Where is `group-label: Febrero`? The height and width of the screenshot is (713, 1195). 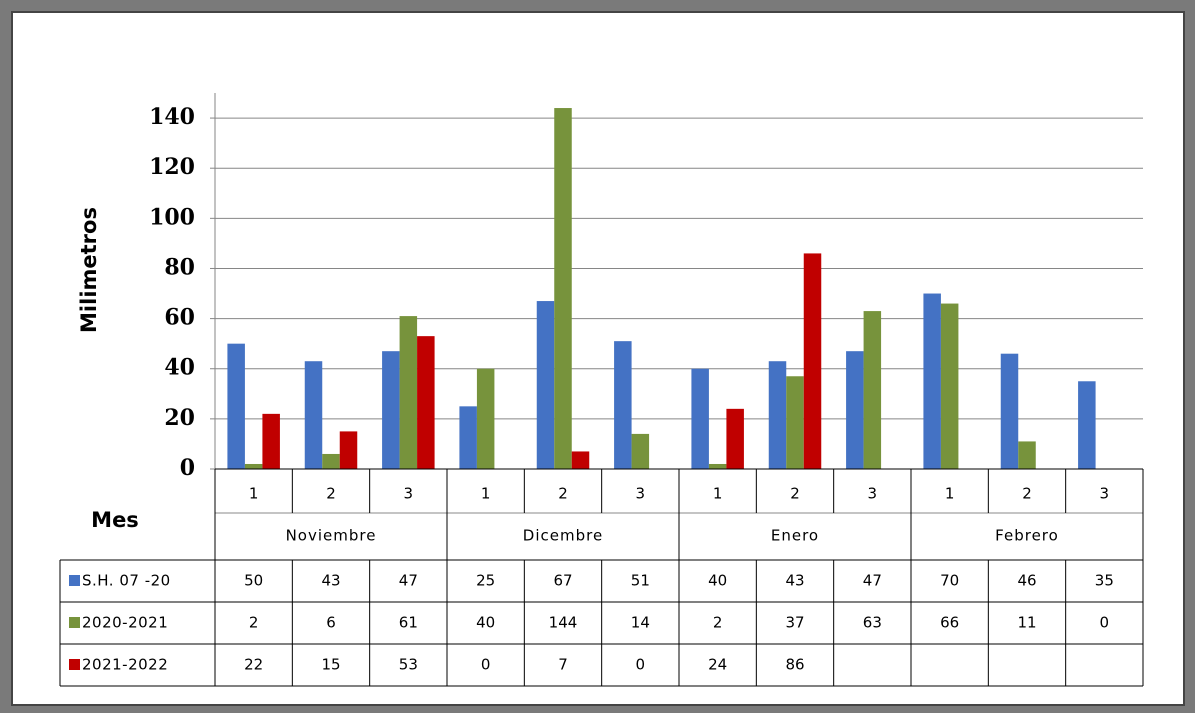
group-label: Febrero is located at coordinates (1027, 536).